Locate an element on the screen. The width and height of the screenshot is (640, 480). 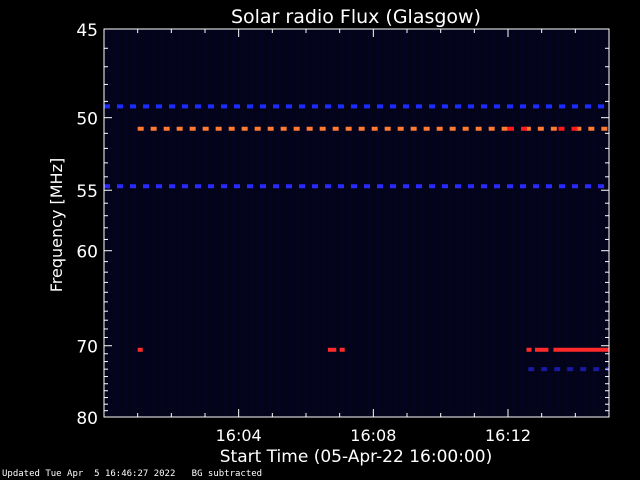
y-tick-label: 45 is located at coordinates (87, 31).